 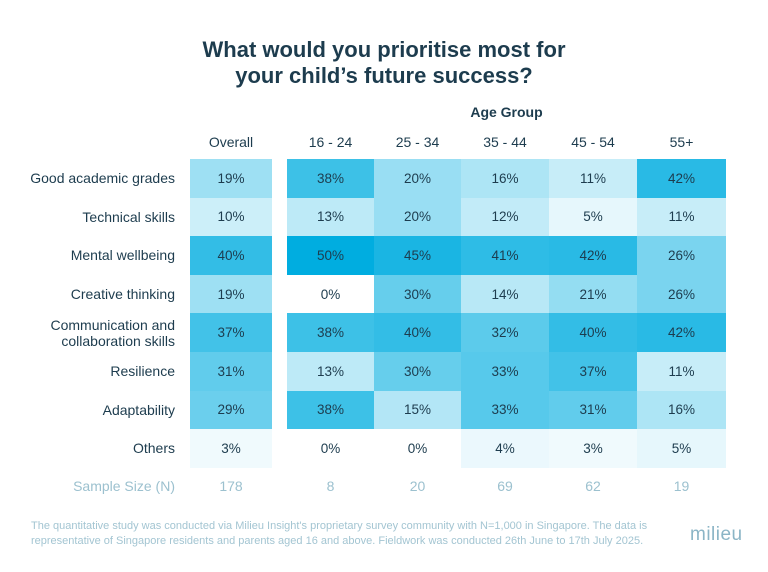 I want to click on row-label: Communication and collaboration skills, so click(x=87, y=332).